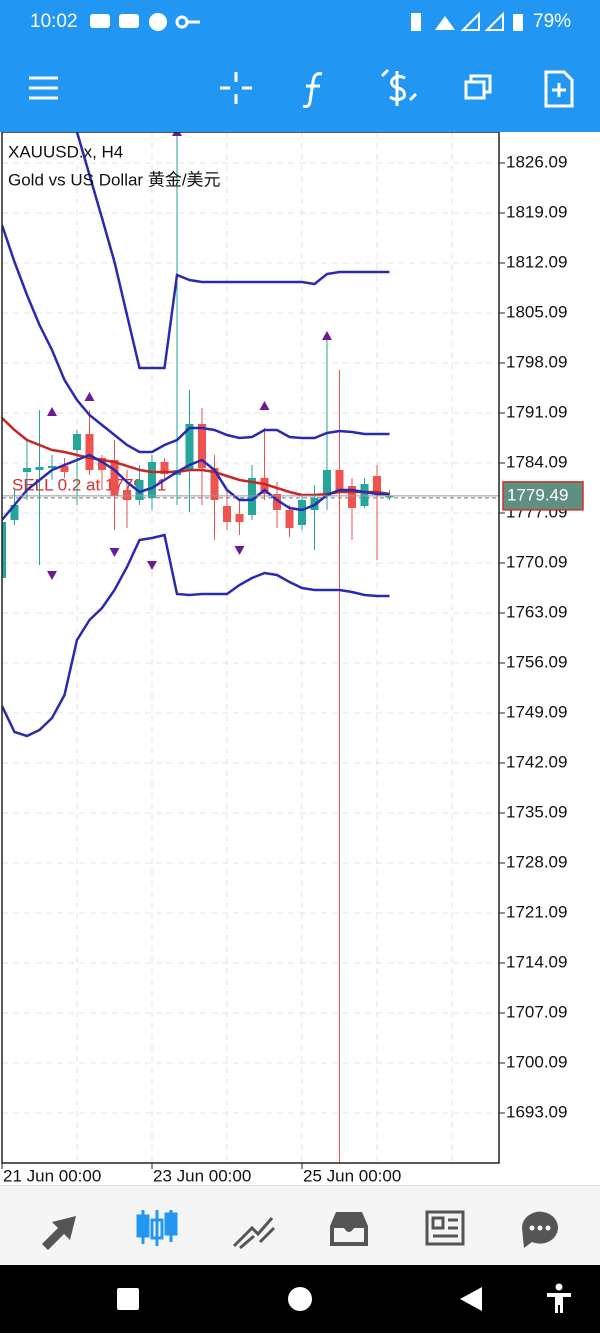 The image size is (600, 1338). Describe the element at coordinates (467, 21) in the screenshot. I see `system-icons` at that location.